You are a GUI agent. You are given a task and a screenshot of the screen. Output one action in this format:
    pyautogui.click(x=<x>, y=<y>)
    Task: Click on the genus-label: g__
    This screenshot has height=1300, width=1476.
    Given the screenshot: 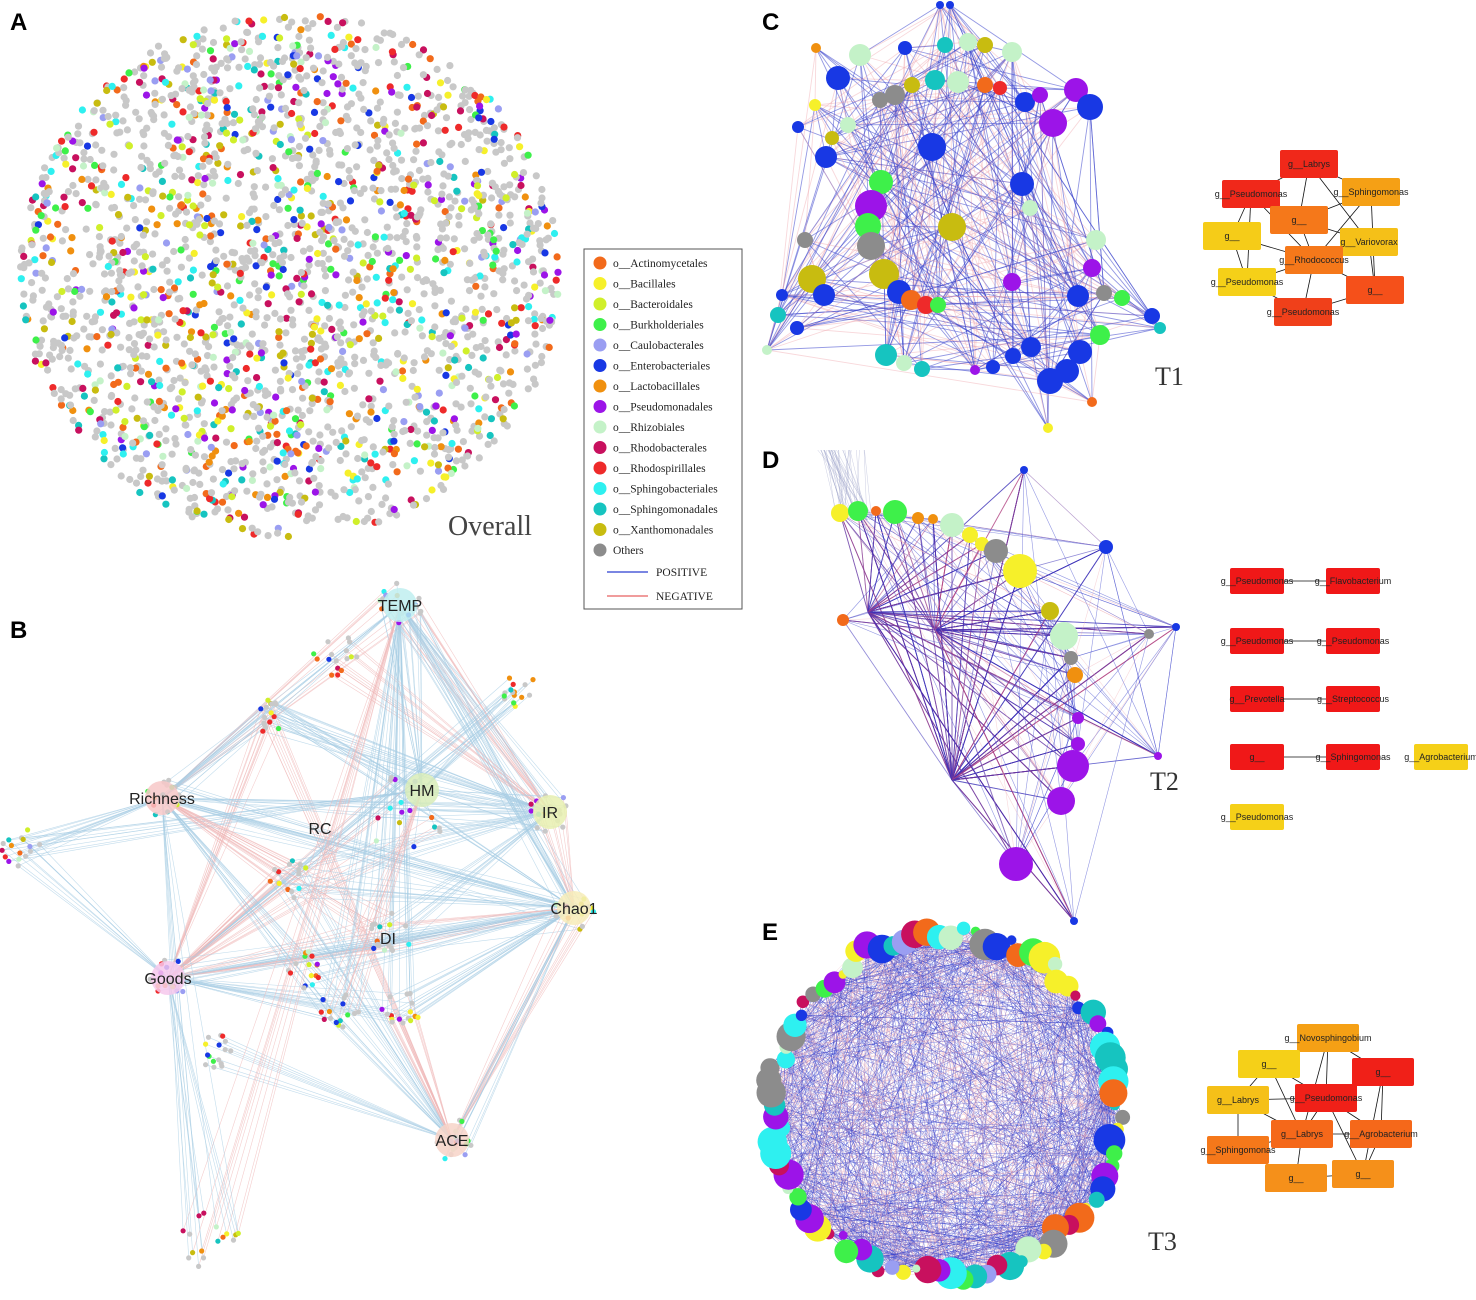 What is the action you would take?
    pyautogui.click(x=1257, y=757)
    